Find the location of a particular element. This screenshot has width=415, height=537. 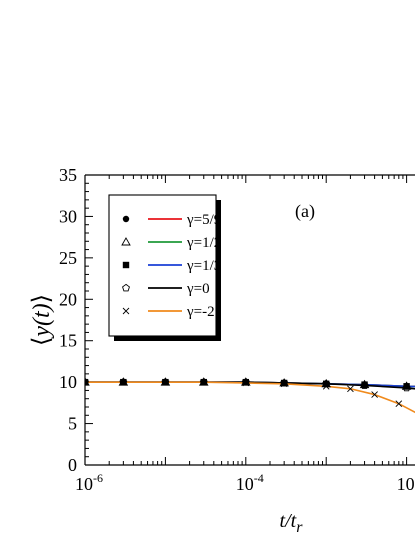

y-tick-label: 20 is located at coordinates (68, 299).